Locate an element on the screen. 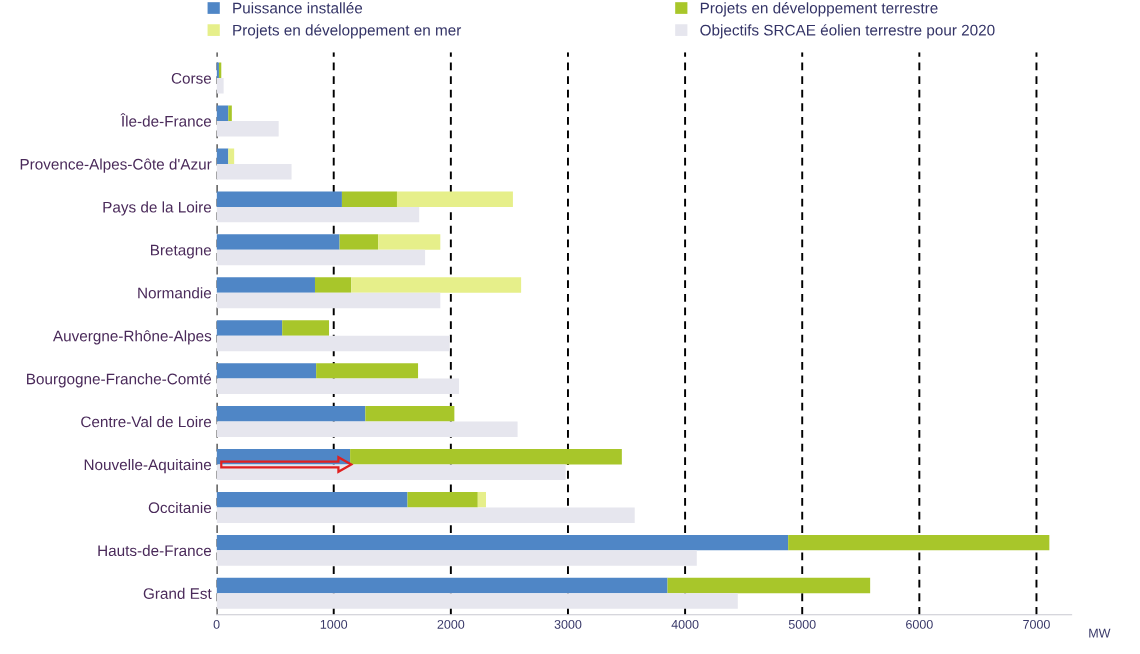 This screenshot has height=654, width=1140. y-tick-label: Grand Est is located at coordinates (177, 593).